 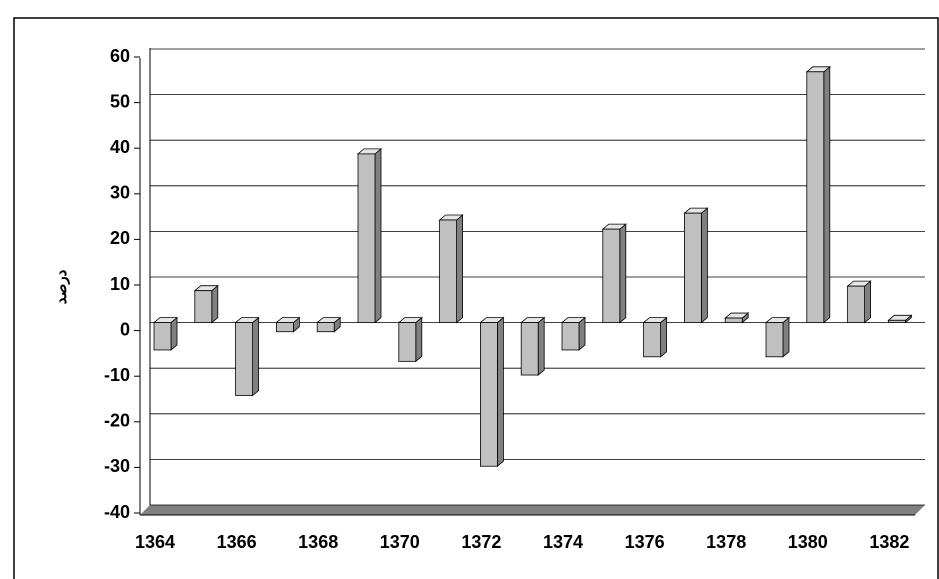 What do you see at coordinates (120, 238) in the screenshot?
I see `y-tick-label: 20` at bounding box center [120, 238].